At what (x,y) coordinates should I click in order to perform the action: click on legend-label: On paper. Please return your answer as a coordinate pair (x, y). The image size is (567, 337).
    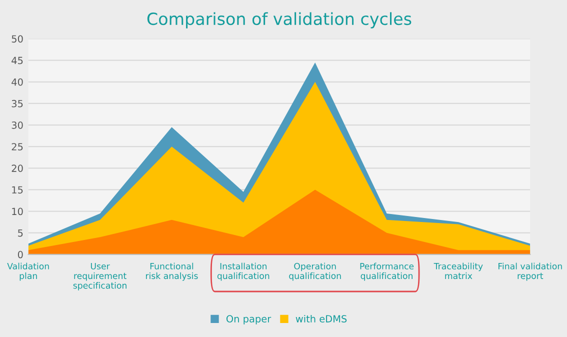
    Looking at the image, I should click on (249, 319).